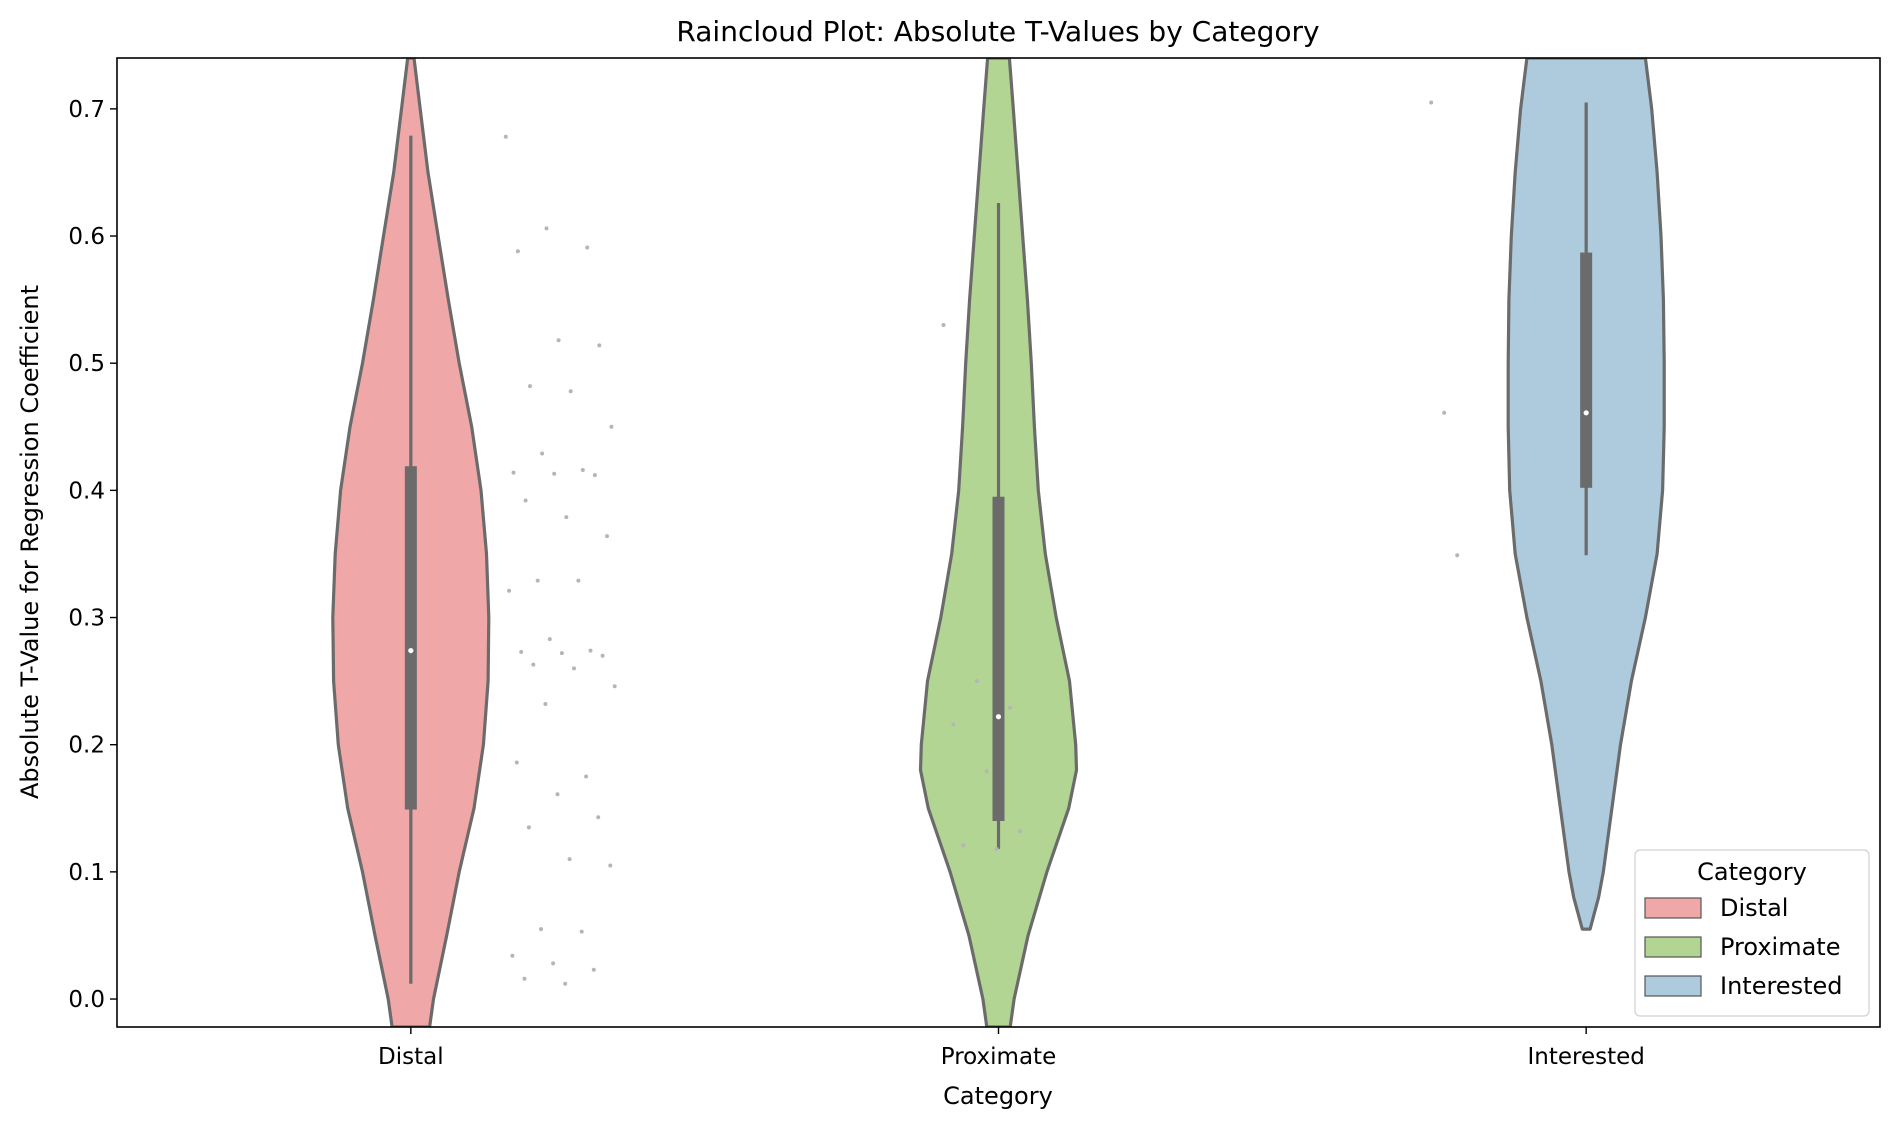  I want to click on y-tick-label: 0.3, so click(86, 619).